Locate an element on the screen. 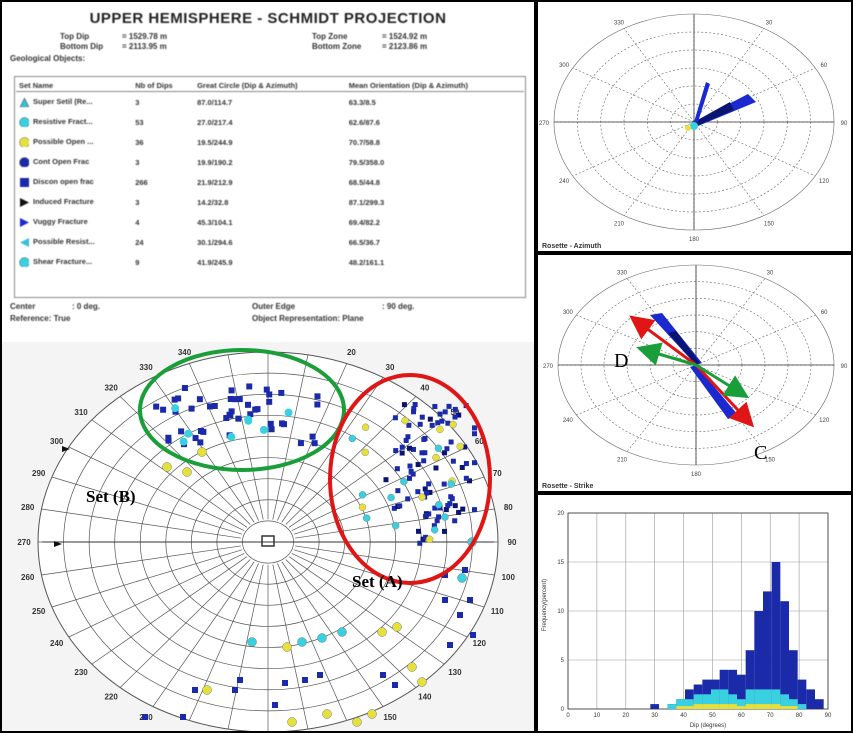 The width and height of the screenshot is (853, 733). cell-mean: 69.4/82.2 is located at coordinates (364, 222).